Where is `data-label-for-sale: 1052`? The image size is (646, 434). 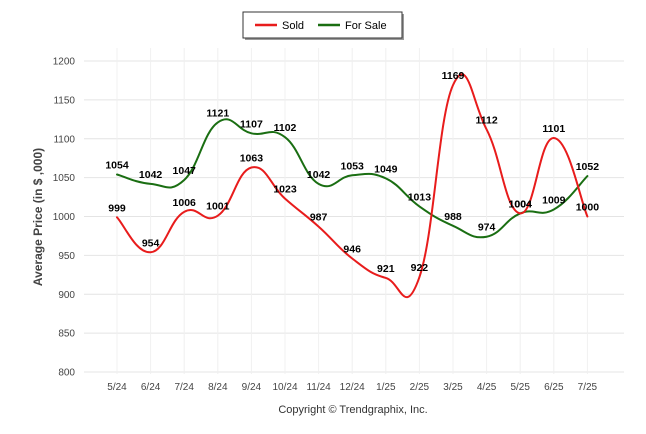 data-label-for-sale: 1052 is located at coordinates (588, 167).